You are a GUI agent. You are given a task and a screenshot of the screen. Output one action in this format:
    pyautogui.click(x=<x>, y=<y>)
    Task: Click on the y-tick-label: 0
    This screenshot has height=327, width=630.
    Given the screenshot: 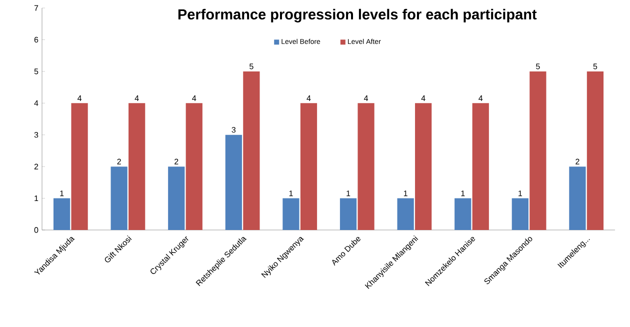 What is the action you would take?
    pyautogui.click(x=36, y=230)
    